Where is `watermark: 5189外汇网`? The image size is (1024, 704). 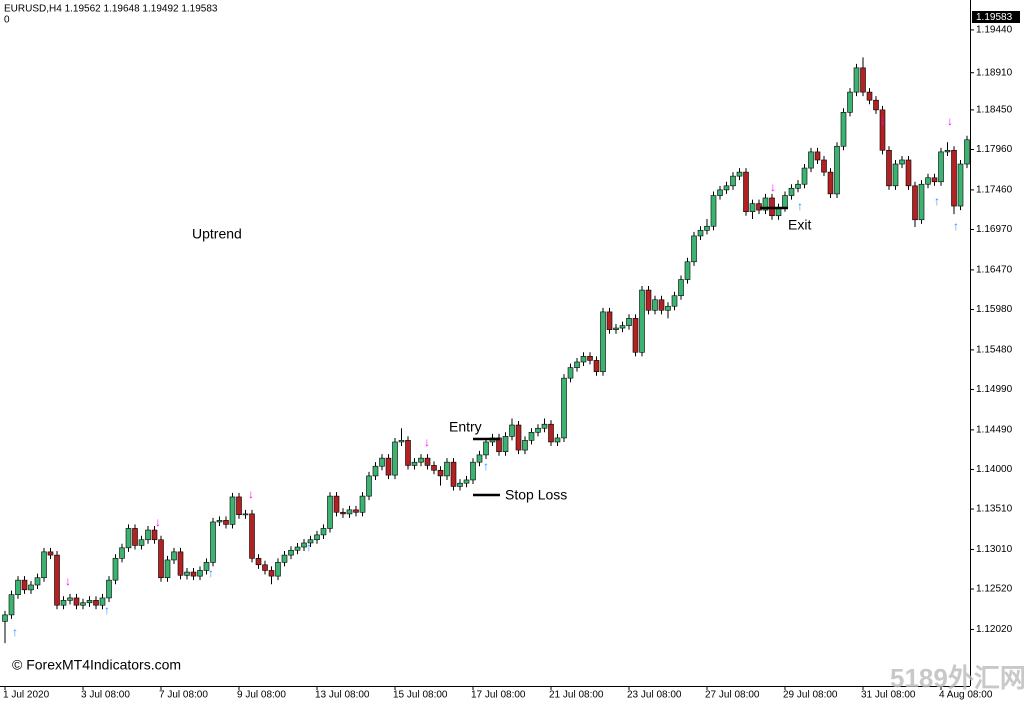
watermark: 5189外汇网 is located at coordinates (957, 678).